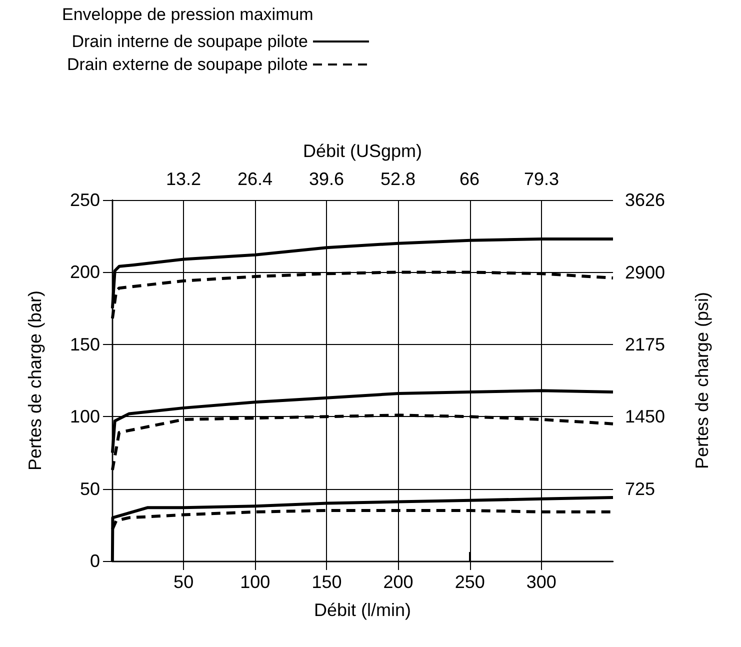  What do you see at coordinates (645, 344) in the screenshot?
I see `y2-tick-label: 2175` at bounding box center [645, 344].